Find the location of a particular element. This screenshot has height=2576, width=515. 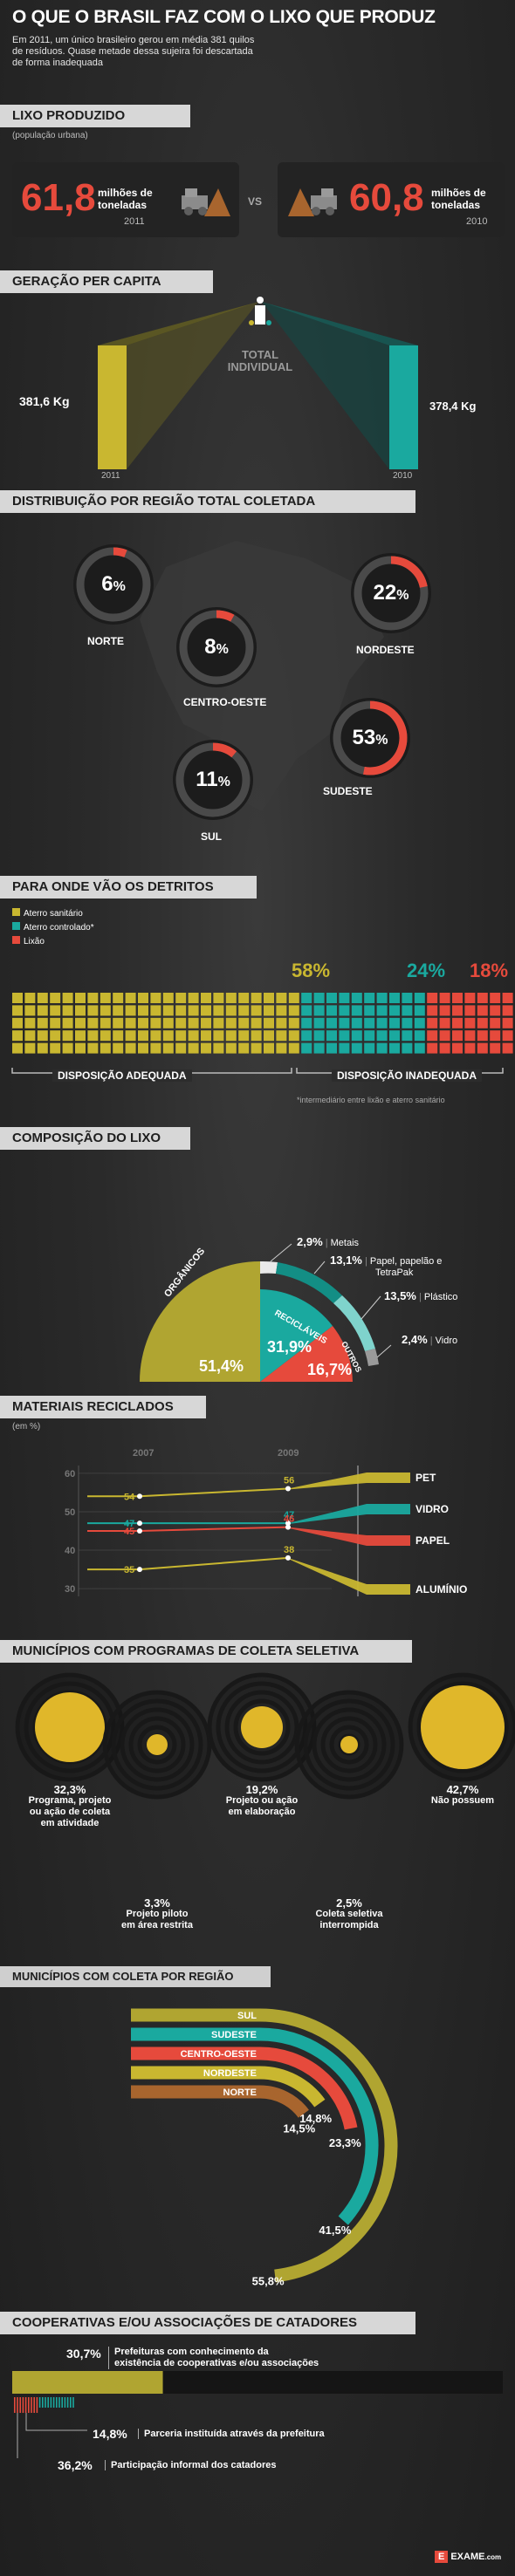

series-line-alumínio is located at coordinates (214, 1563).